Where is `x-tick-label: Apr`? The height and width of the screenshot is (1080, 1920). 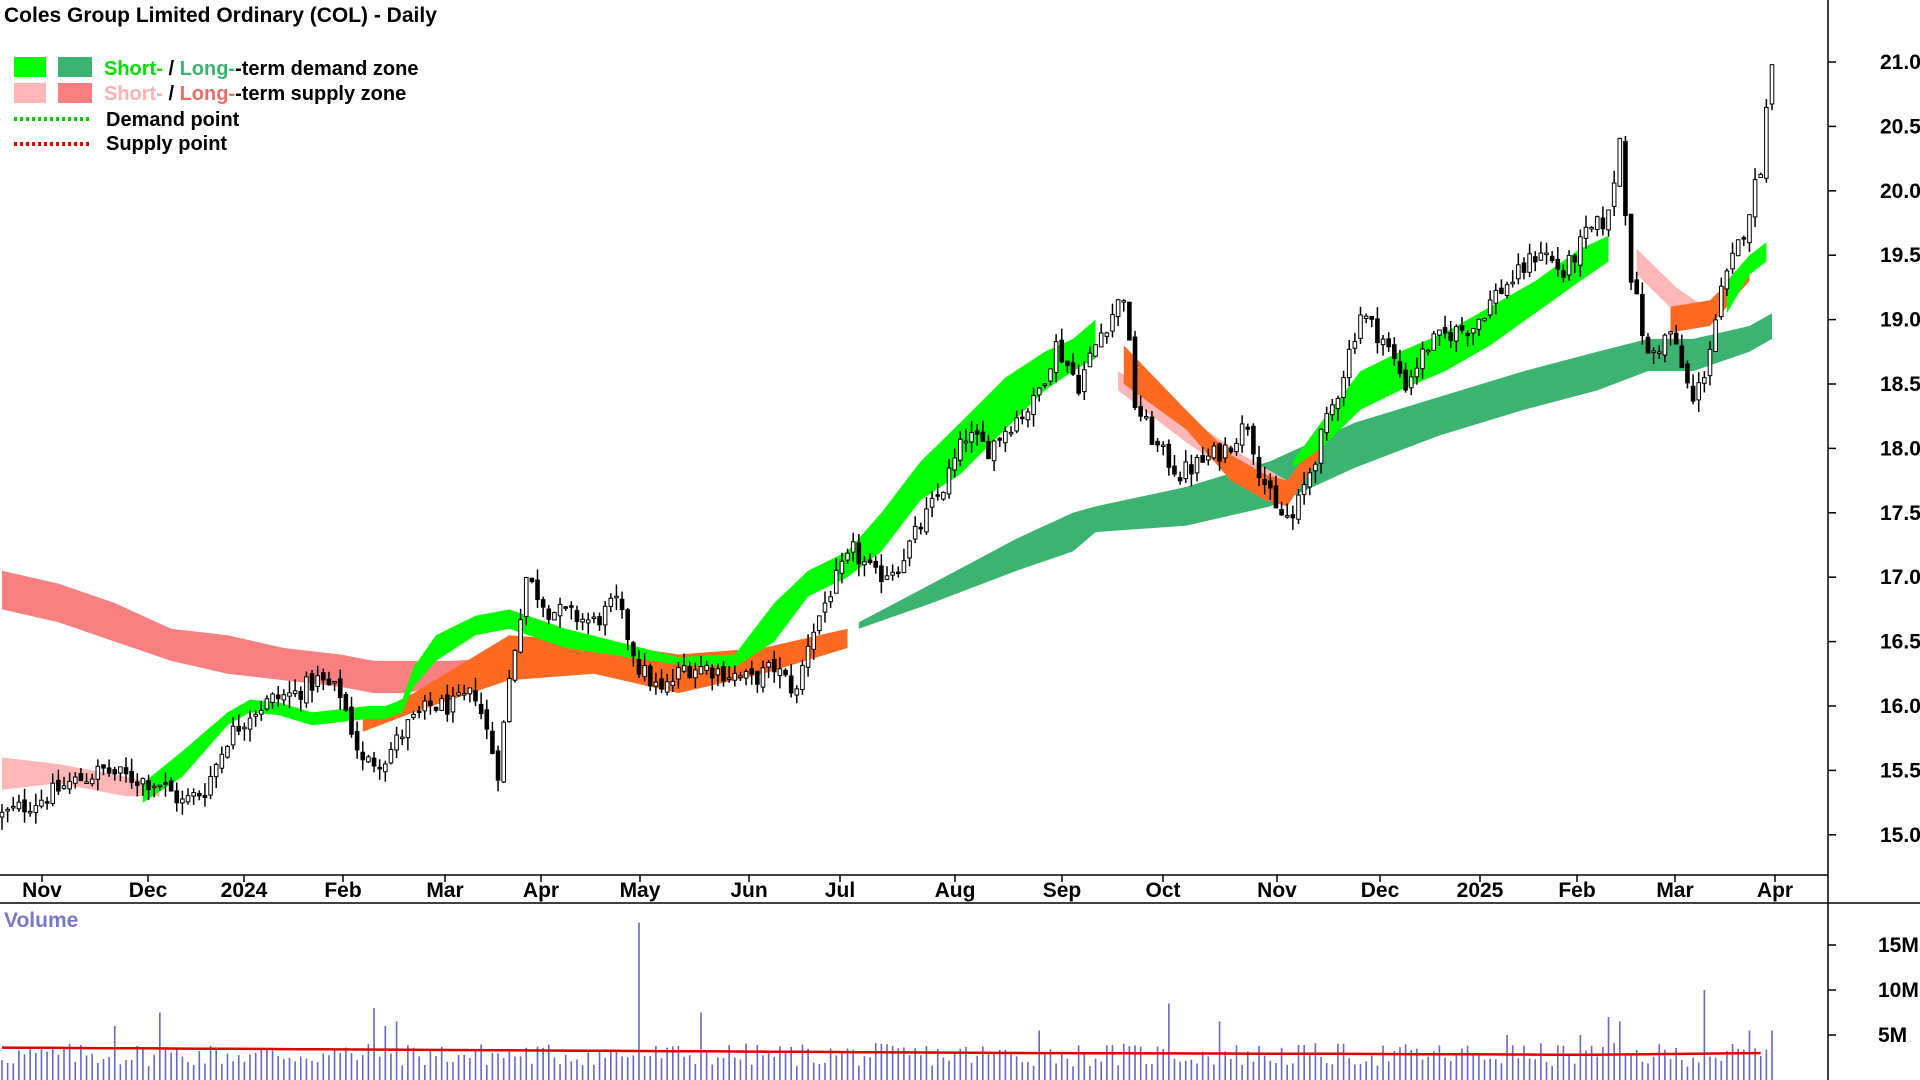 x-tick-label: Apr is located at coordinates (1775, 890).